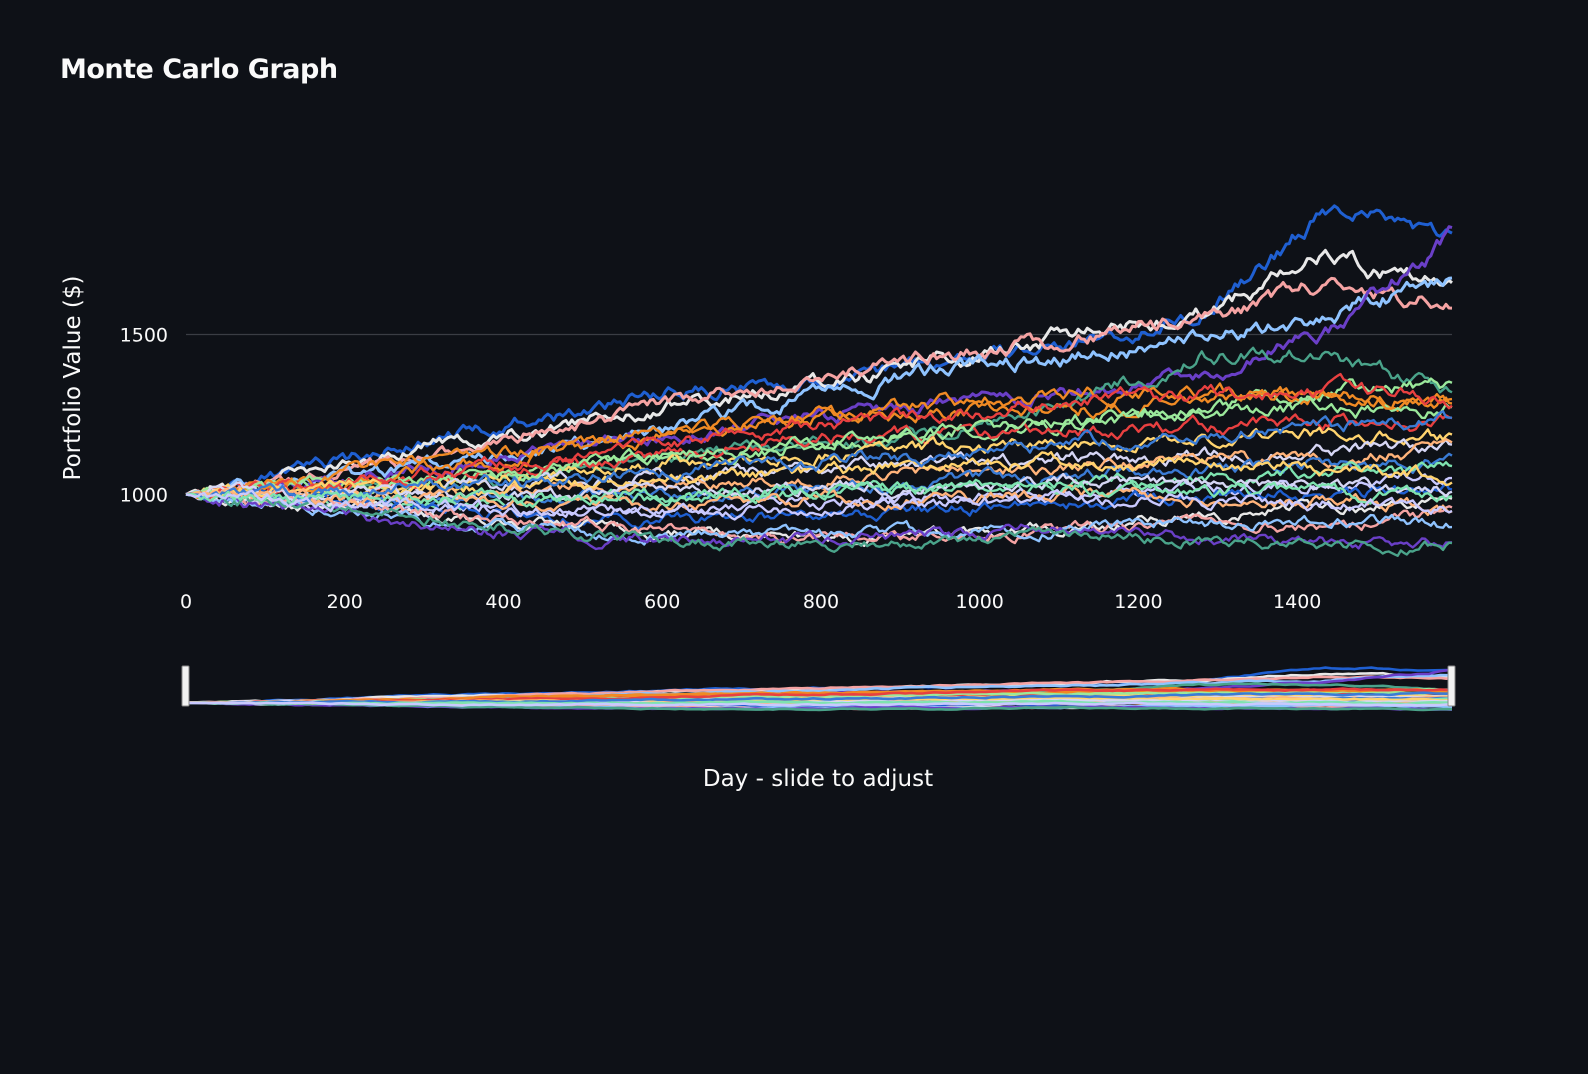 The height and width of the screenshot is (1074, 1588). I want to click on x-tick-labels: 0 200 400 600 800 1000 1200 1400, so click(750, 602).